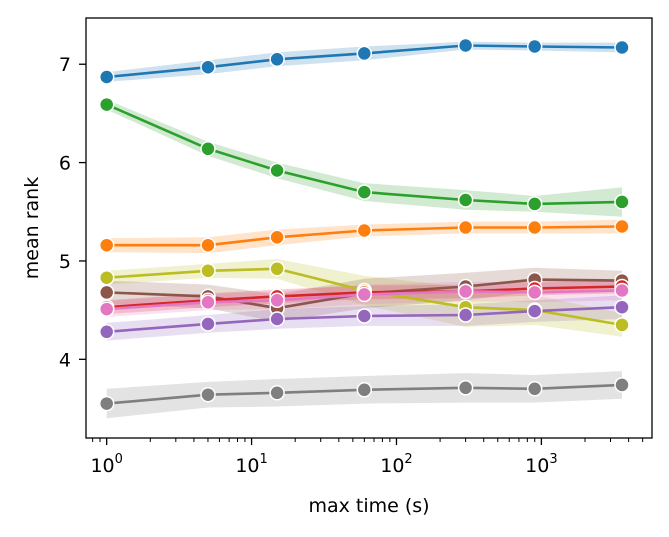 The height and width of the screenshot is (537, 669). Describe the element at coordinates (32, 228) in the screenshot. I see `y-axis-label: mean rank` at that location.